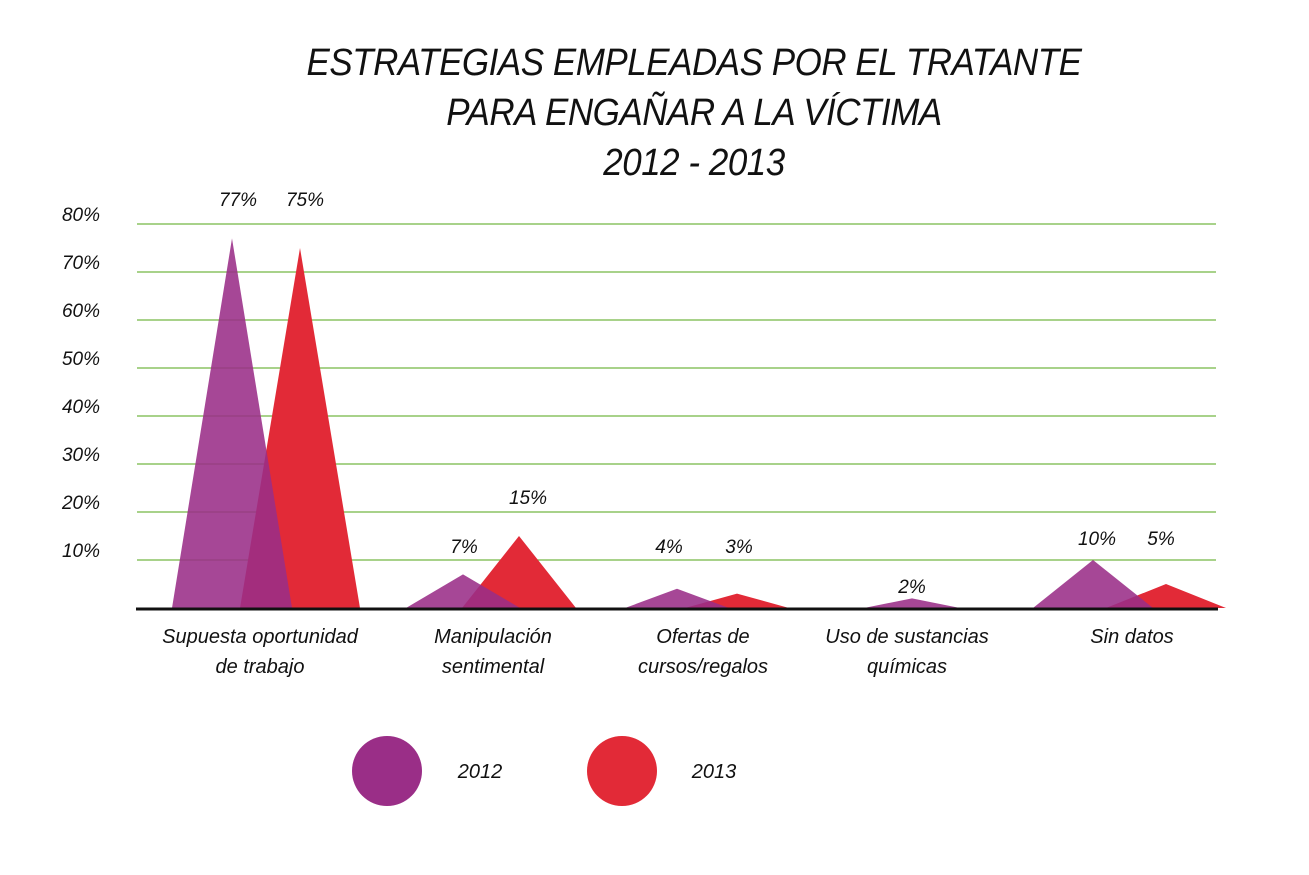 The height and width of the screenshot is (875, 1309). I want to click on y-tick-label: 50%, so click(81, 359).